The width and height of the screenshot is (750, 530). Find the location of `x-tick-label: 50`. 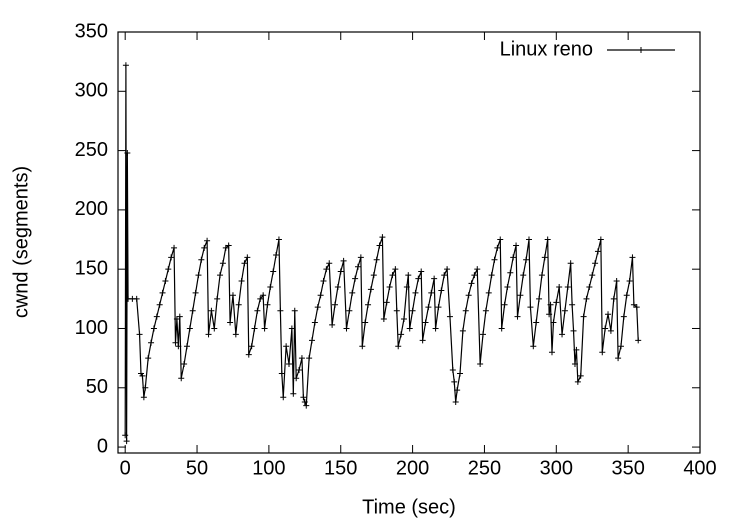

x-tick-label: 50 is located at coordinates (197, 468).